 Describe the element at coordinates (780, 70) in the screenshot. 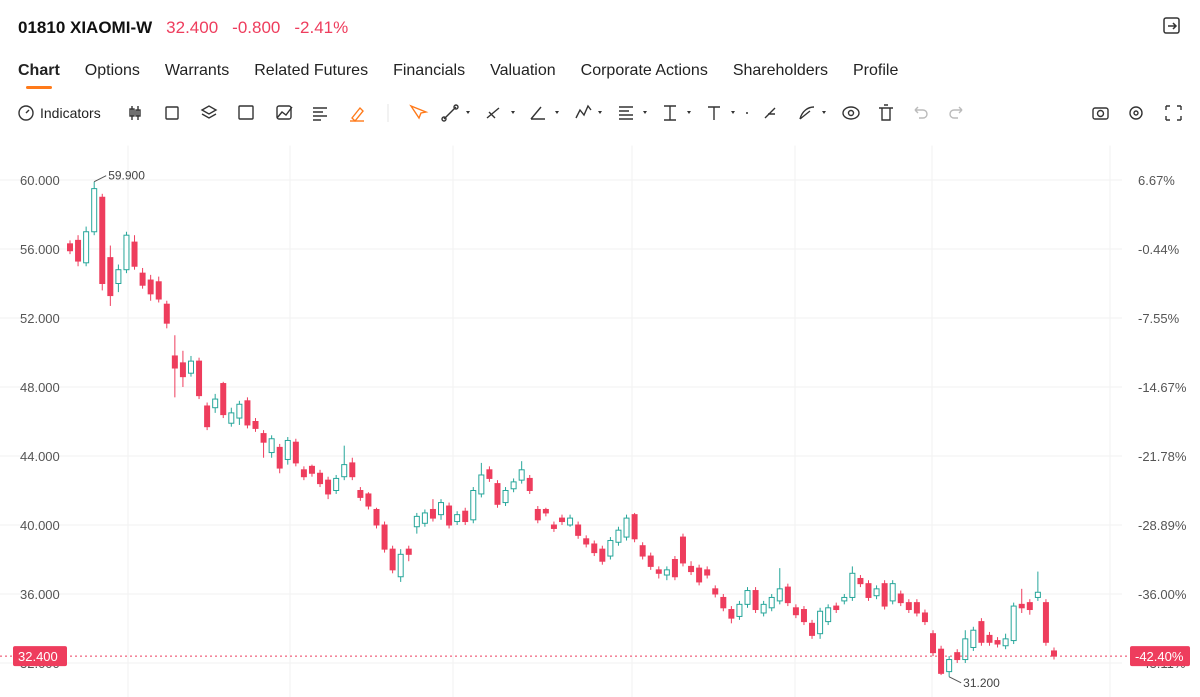

I see `tab: Shareholders` at that location.